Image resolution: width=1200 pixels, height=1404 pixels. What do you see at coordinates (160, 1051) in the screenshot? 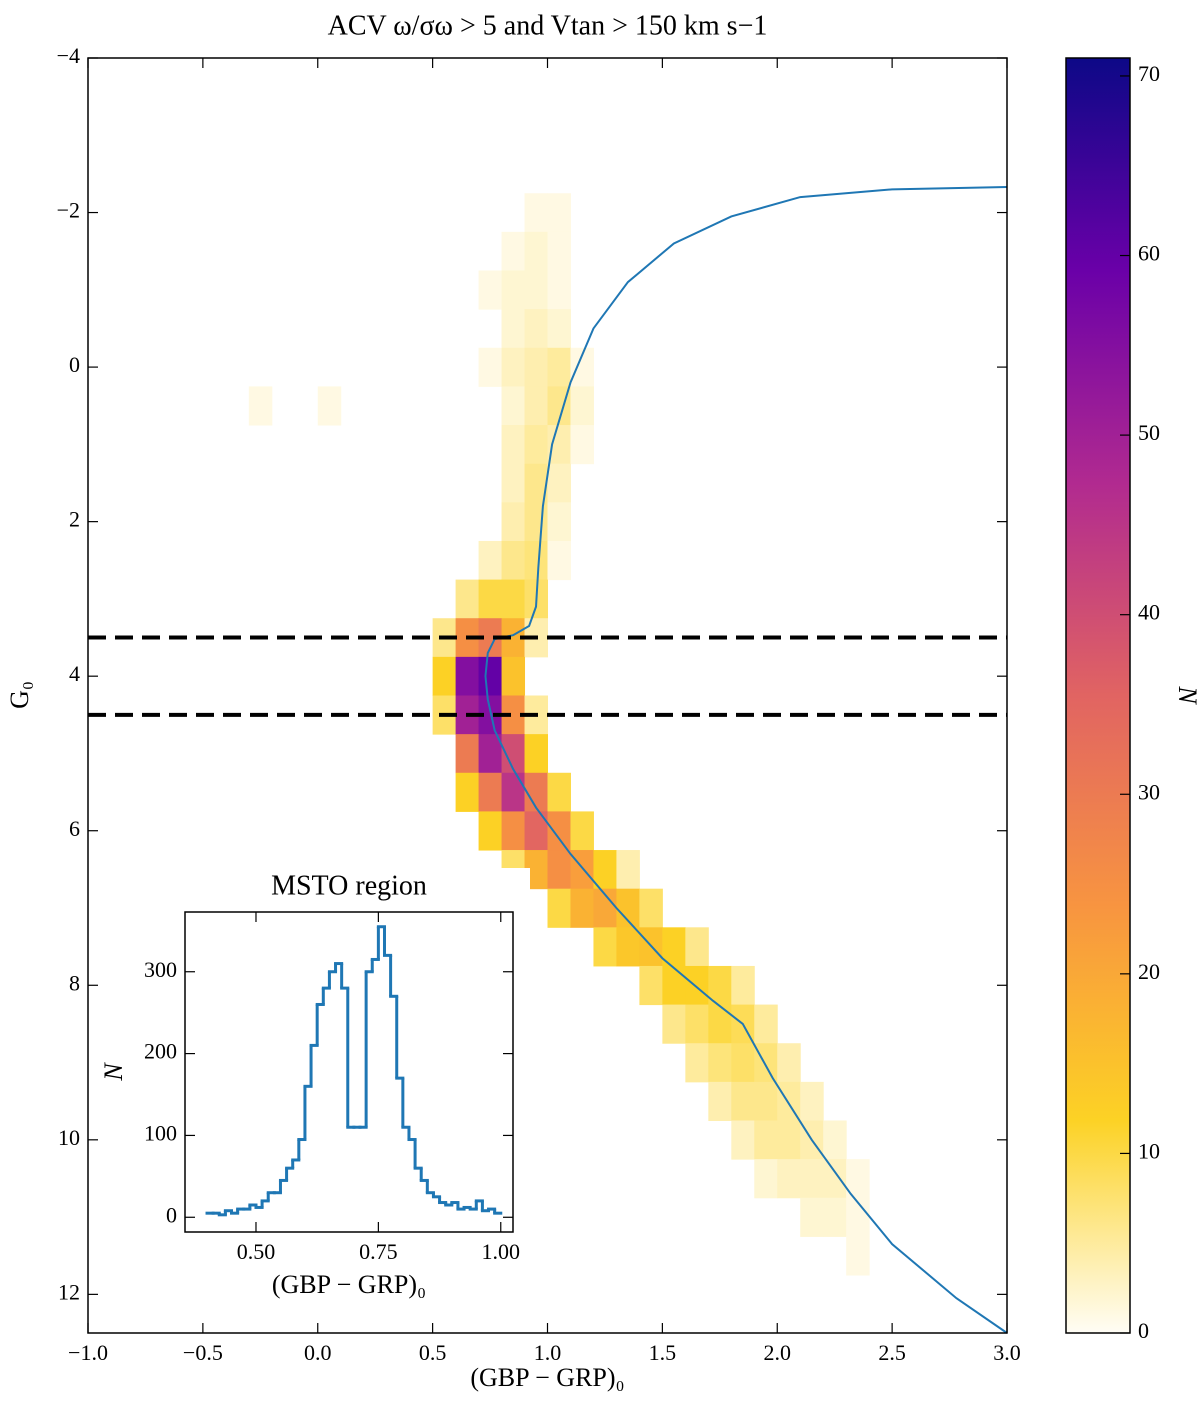
I see `y-tick-label: 200` at bounding box center [160, 1051].